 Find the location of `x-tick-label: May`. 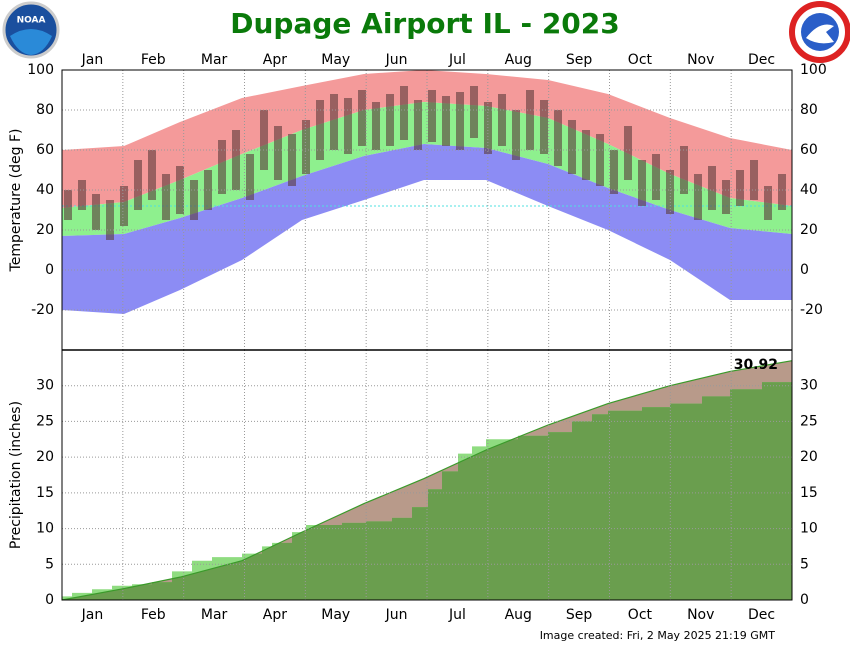

x-tick-label: May is located at coordinates (335, 615).